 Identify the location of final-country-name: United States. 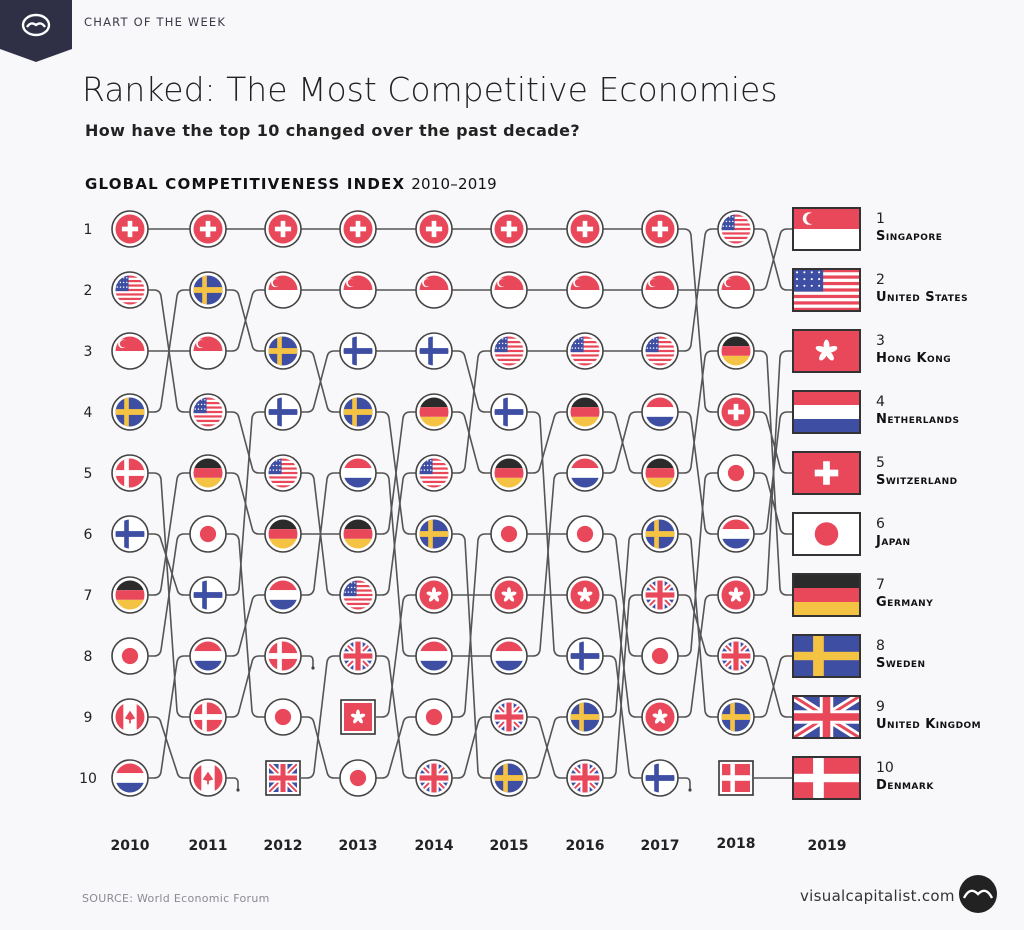
(922, 297).